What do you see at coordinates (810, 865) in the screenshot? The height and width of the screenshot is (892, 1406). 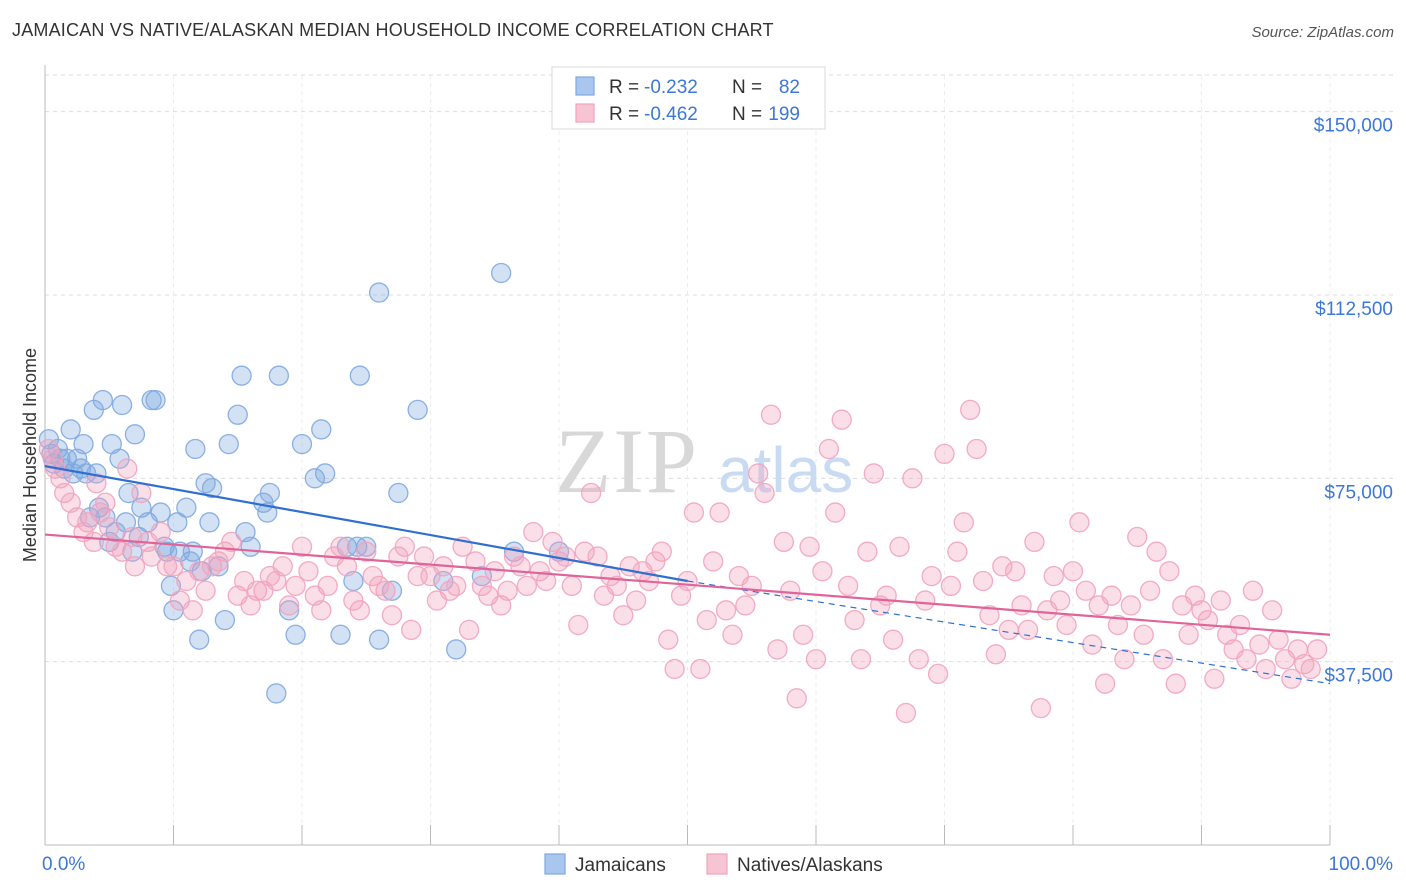 I see `legend-bottom-label: Natives/Alaskans` at bounding box center [810, 865].